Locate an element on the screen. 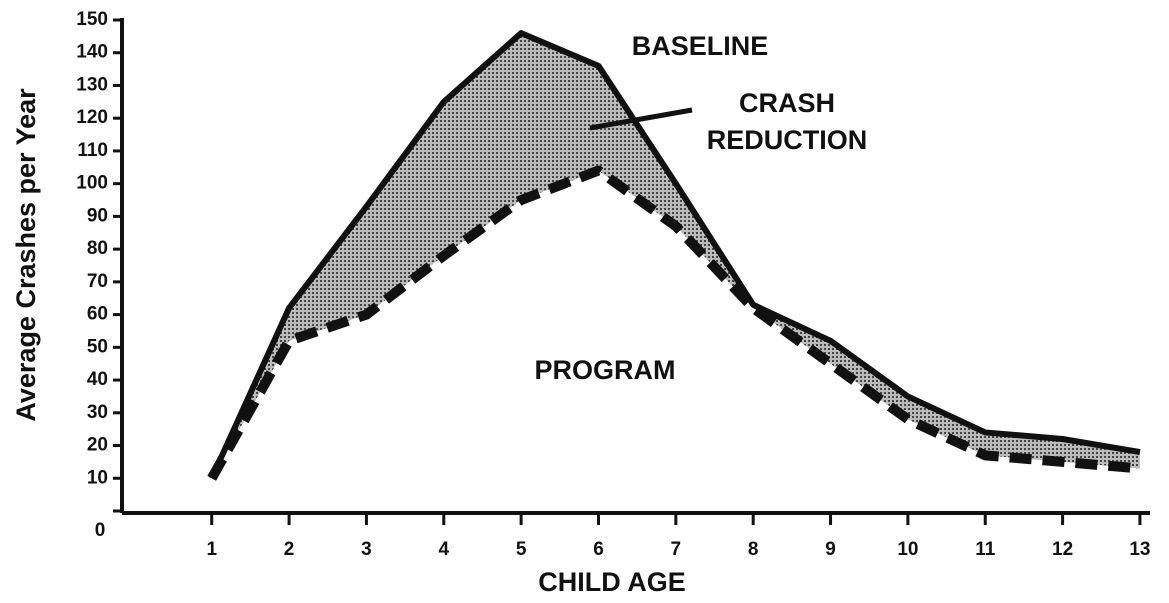 Image resolution: width=1169 pixels, height=603 pixels. x-tick-label: 7 is located at coordinates (676, 549).